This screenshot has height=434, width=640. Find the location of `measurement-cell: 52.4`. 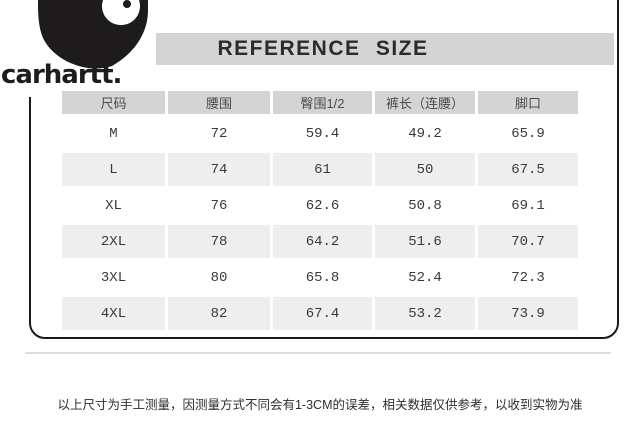

measurement-cell: 52.4 is located at coordinates (425, 277).